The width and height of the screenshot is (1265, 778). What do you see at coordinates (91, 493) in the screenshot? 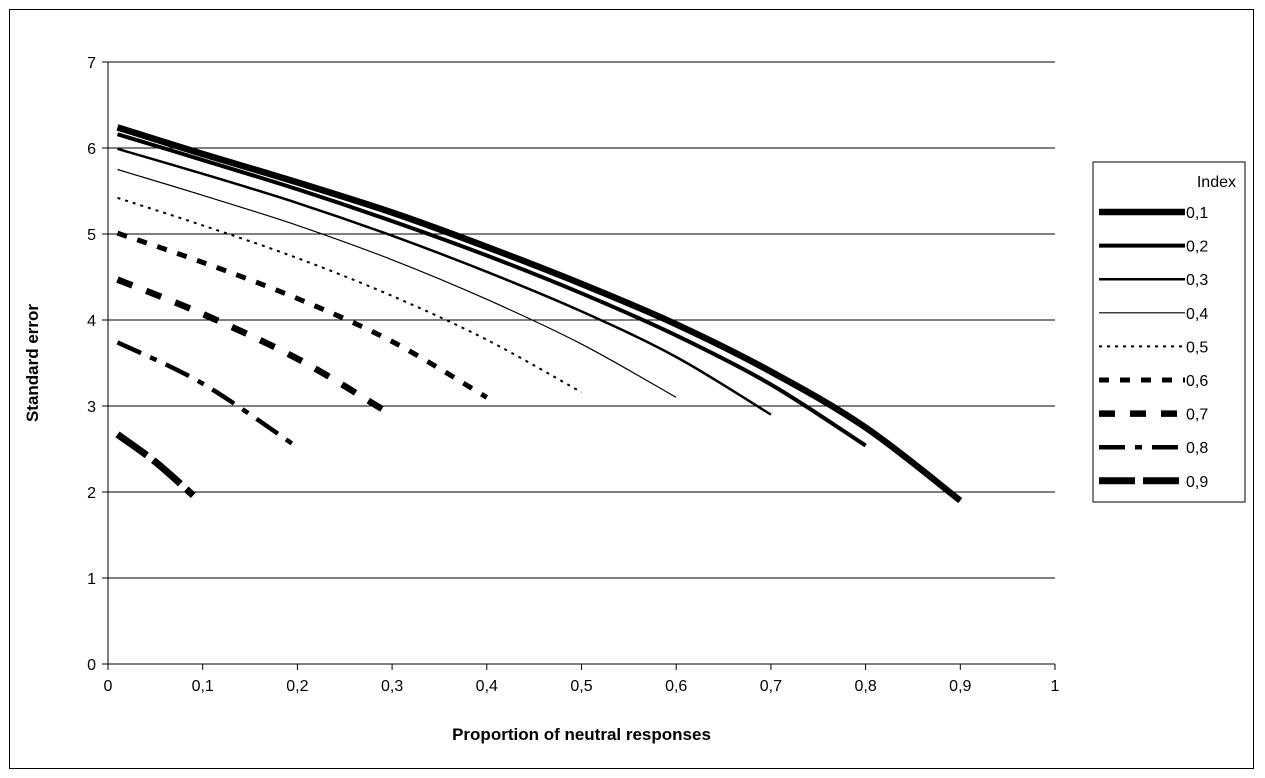
I see `y-tick-label: 2` at bounding box center [91, 493].